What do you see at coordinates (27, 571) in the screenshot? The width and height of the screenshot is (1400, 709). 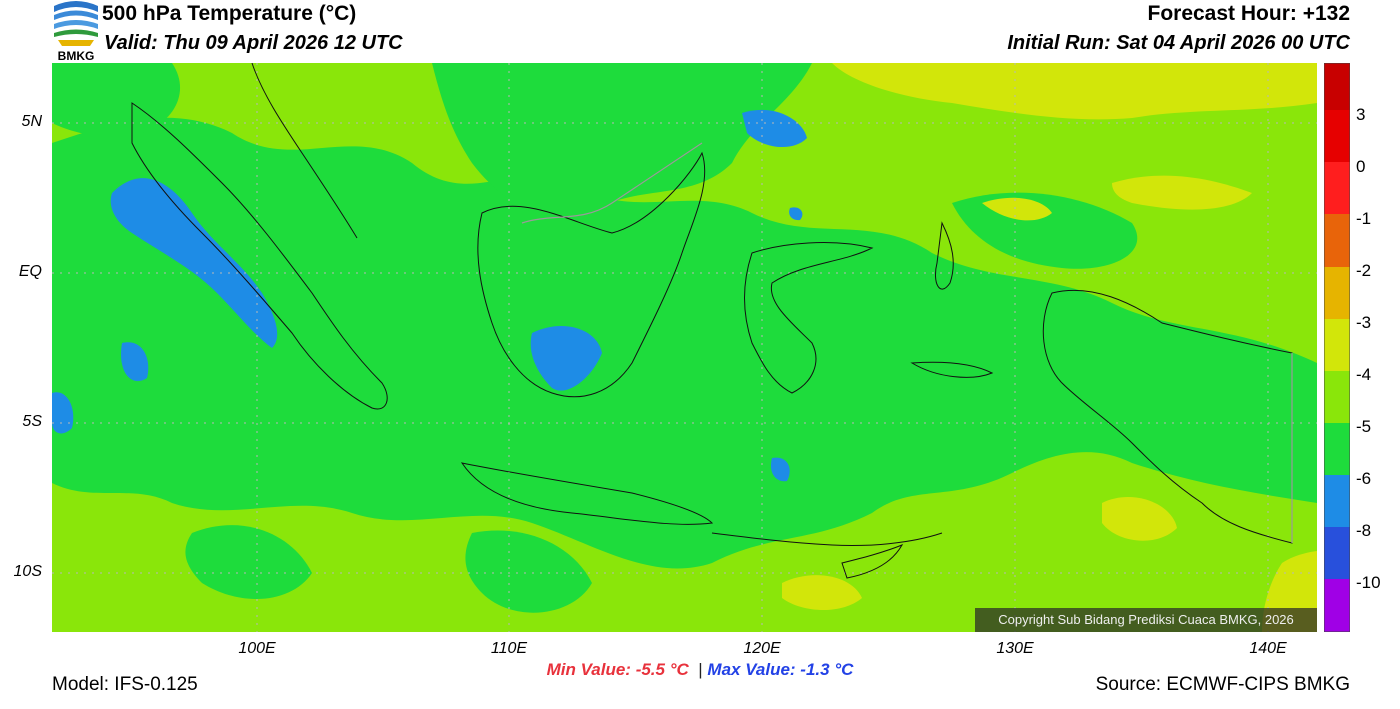 I see `lat-label-10s: 10S` at bounding box center [27, 571].